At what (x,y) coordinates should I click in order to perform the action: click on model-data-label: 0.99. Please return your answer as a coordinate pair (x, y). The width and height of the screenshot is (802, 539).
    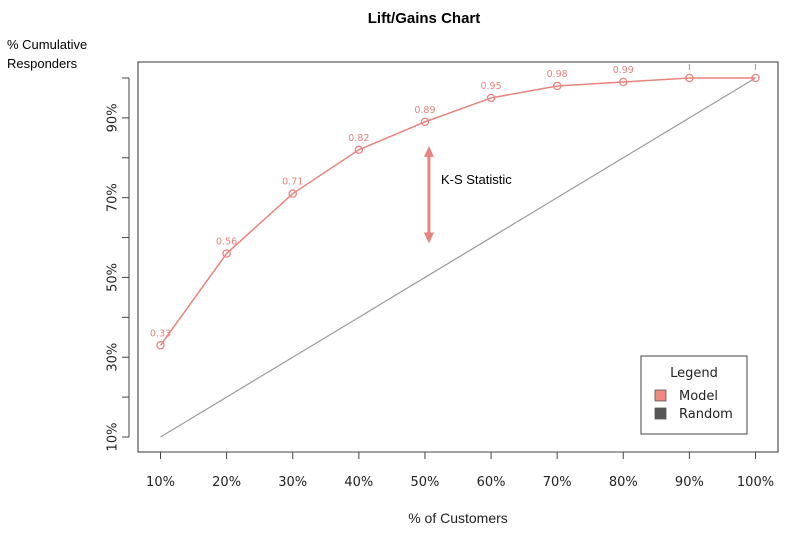
    Looking at the image, I should click on (623, 70).